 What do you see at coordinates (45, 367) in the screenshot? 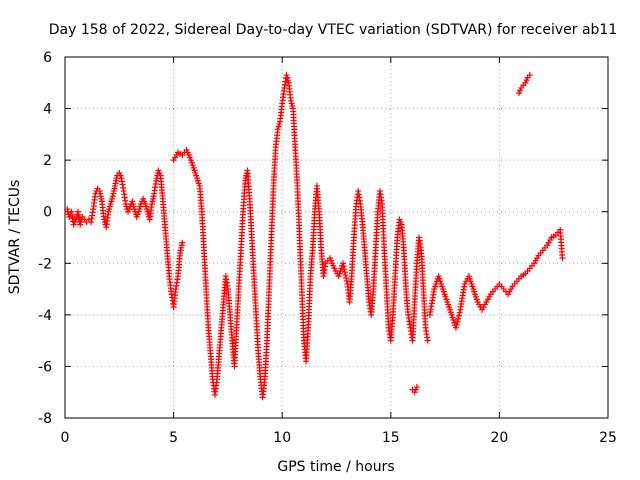
I see `y-tick-label: -6` at bounding box center [45, 367].